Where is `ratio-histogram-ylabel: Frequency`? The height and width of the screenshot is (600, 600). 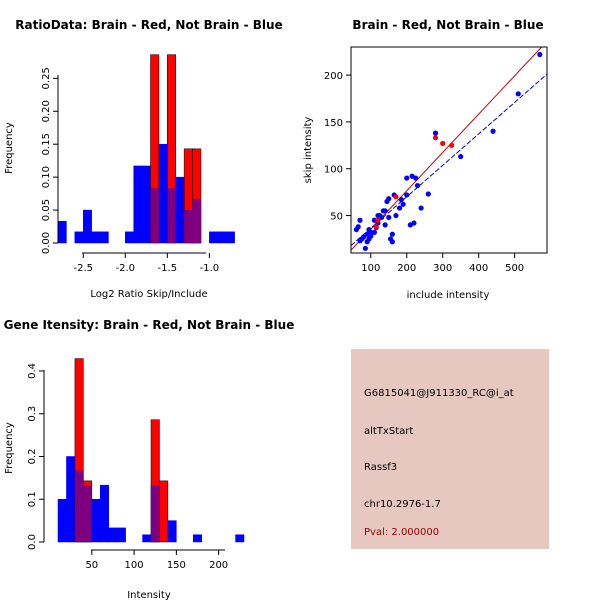 ratio-histogram-ylabel: Frequency is located at coordinates (9, 148).